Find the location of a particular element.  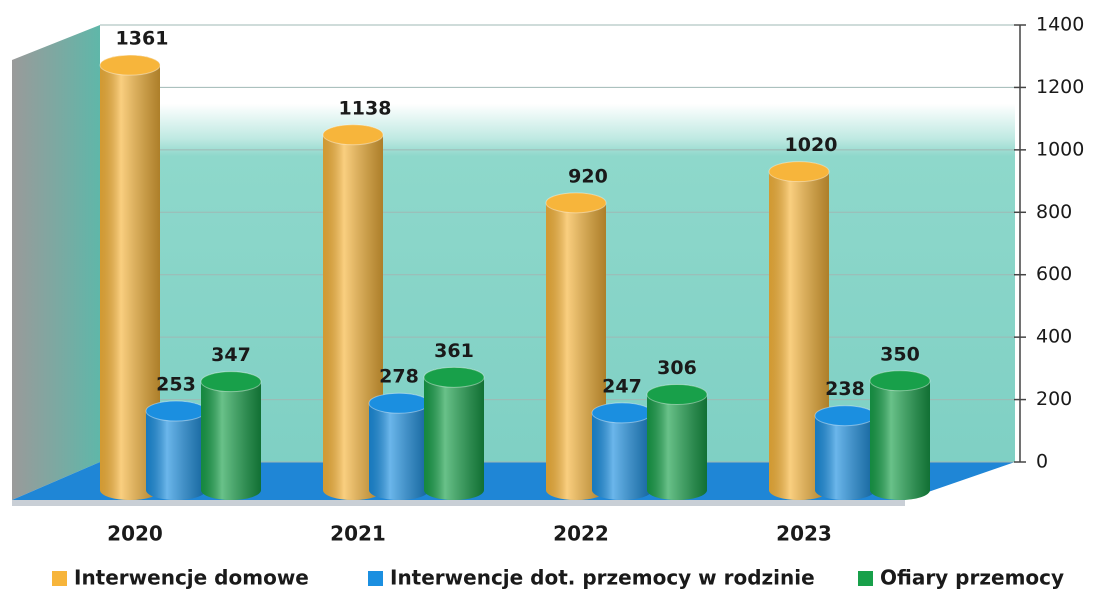

y-tick-label: 1400 is located at coordinates (1060, 25).